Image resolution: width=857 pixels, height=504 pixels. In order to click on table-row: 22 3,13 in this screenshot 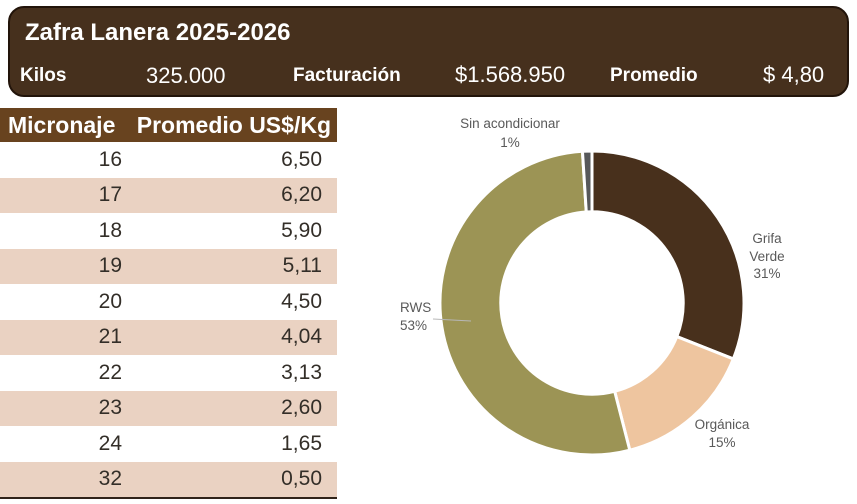, I will do `click(168, 373)`.